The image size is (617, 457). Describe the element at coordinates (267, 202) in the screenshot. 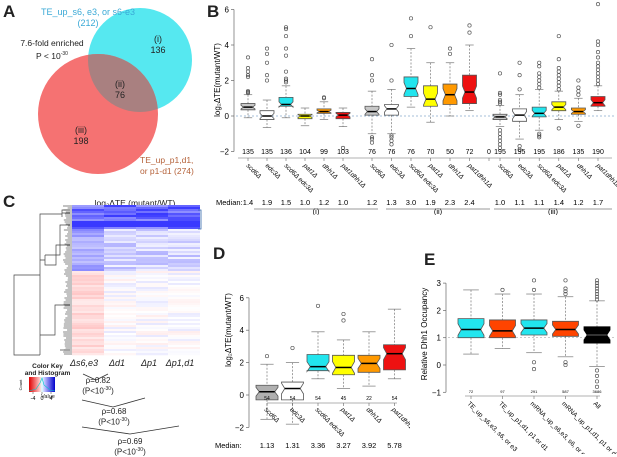

I see `median-value: 1.9` at that location.